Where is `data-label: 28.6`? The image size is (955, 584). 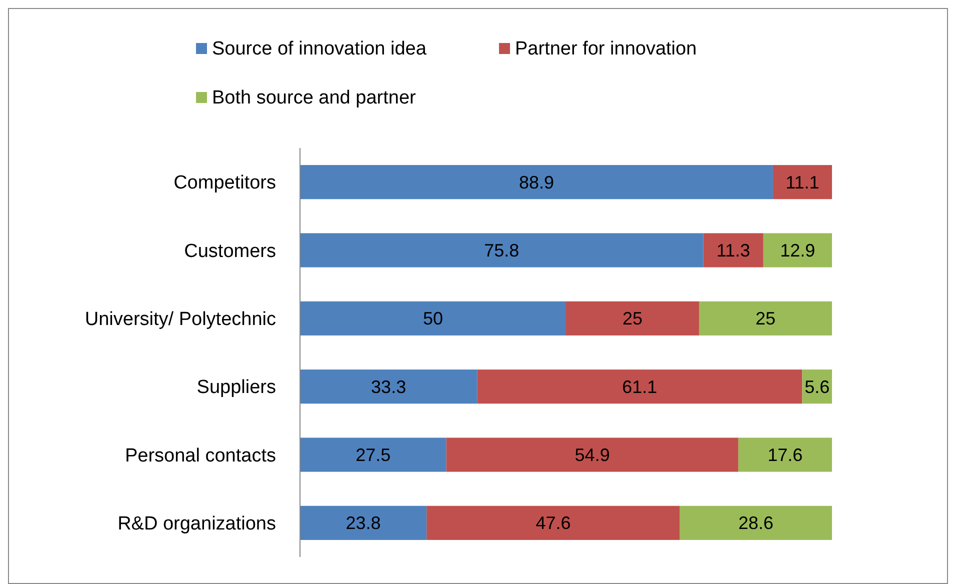
data-label: 28.6 is located at coordinates (756, 523).